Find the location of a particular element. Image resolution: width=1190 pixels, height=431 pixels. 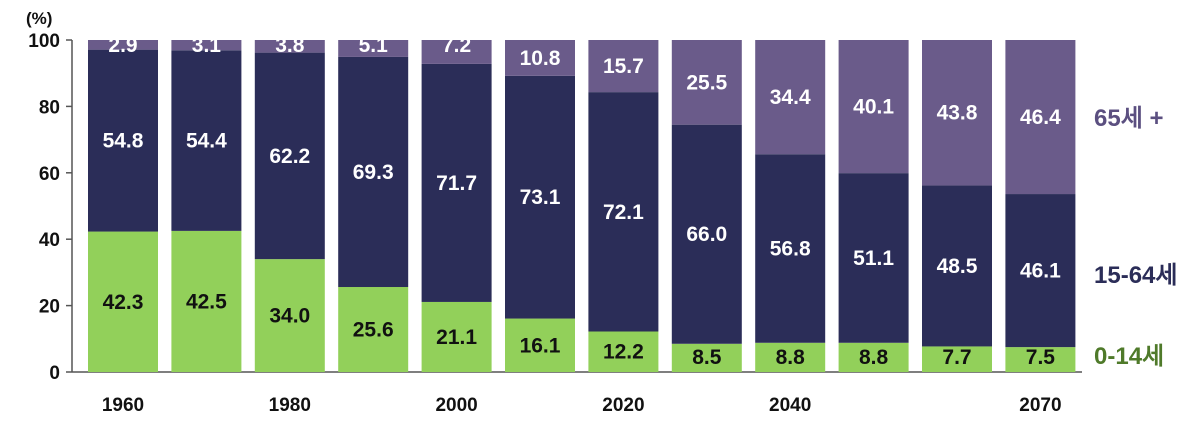

data-label: 72.1 is located at coordinates (623, 212).